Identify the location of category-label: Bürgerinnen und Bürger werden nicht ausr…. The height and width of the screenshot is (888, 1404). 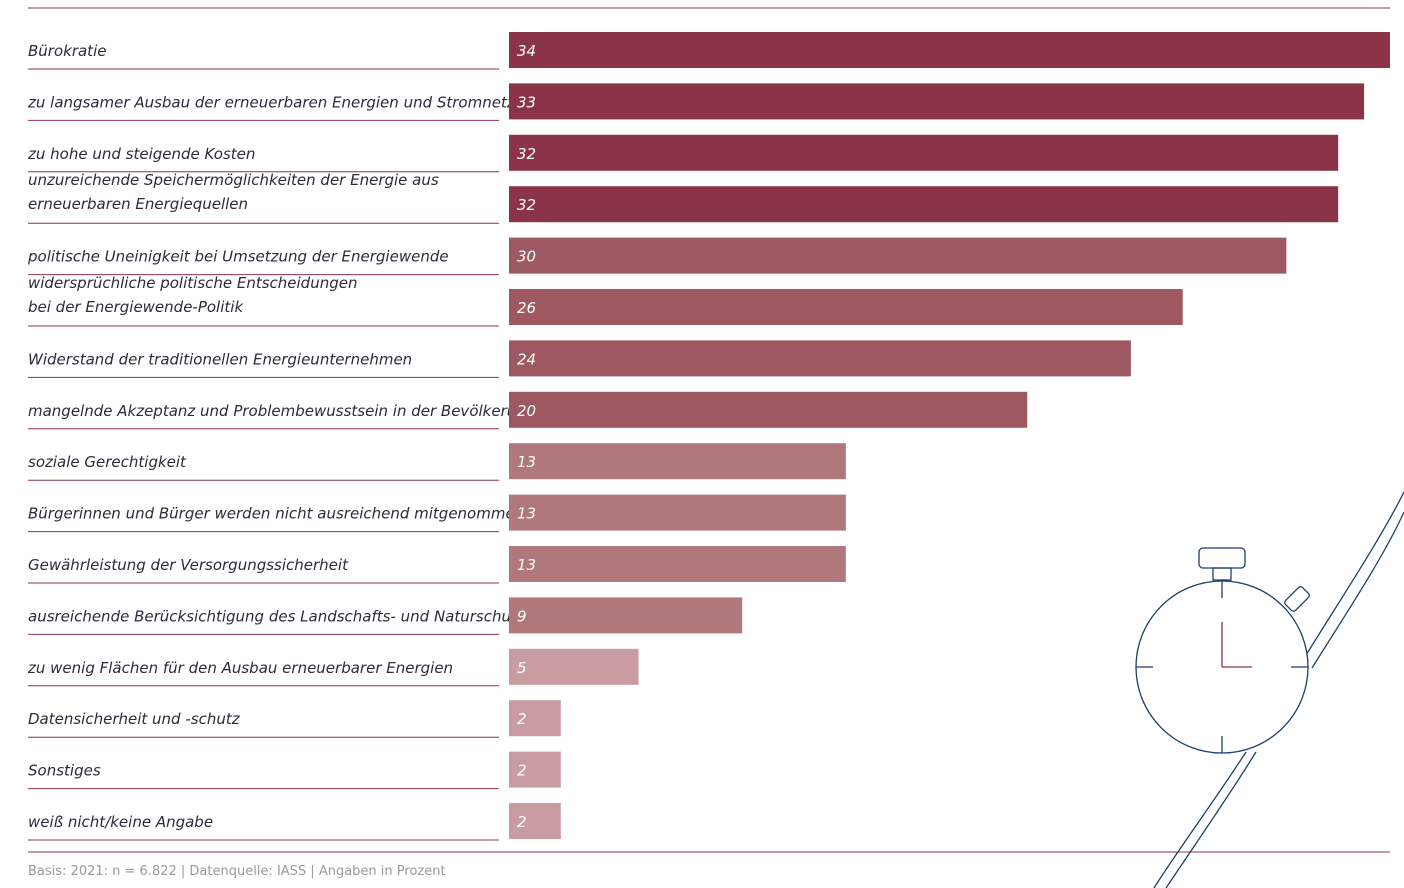
(276, 514).